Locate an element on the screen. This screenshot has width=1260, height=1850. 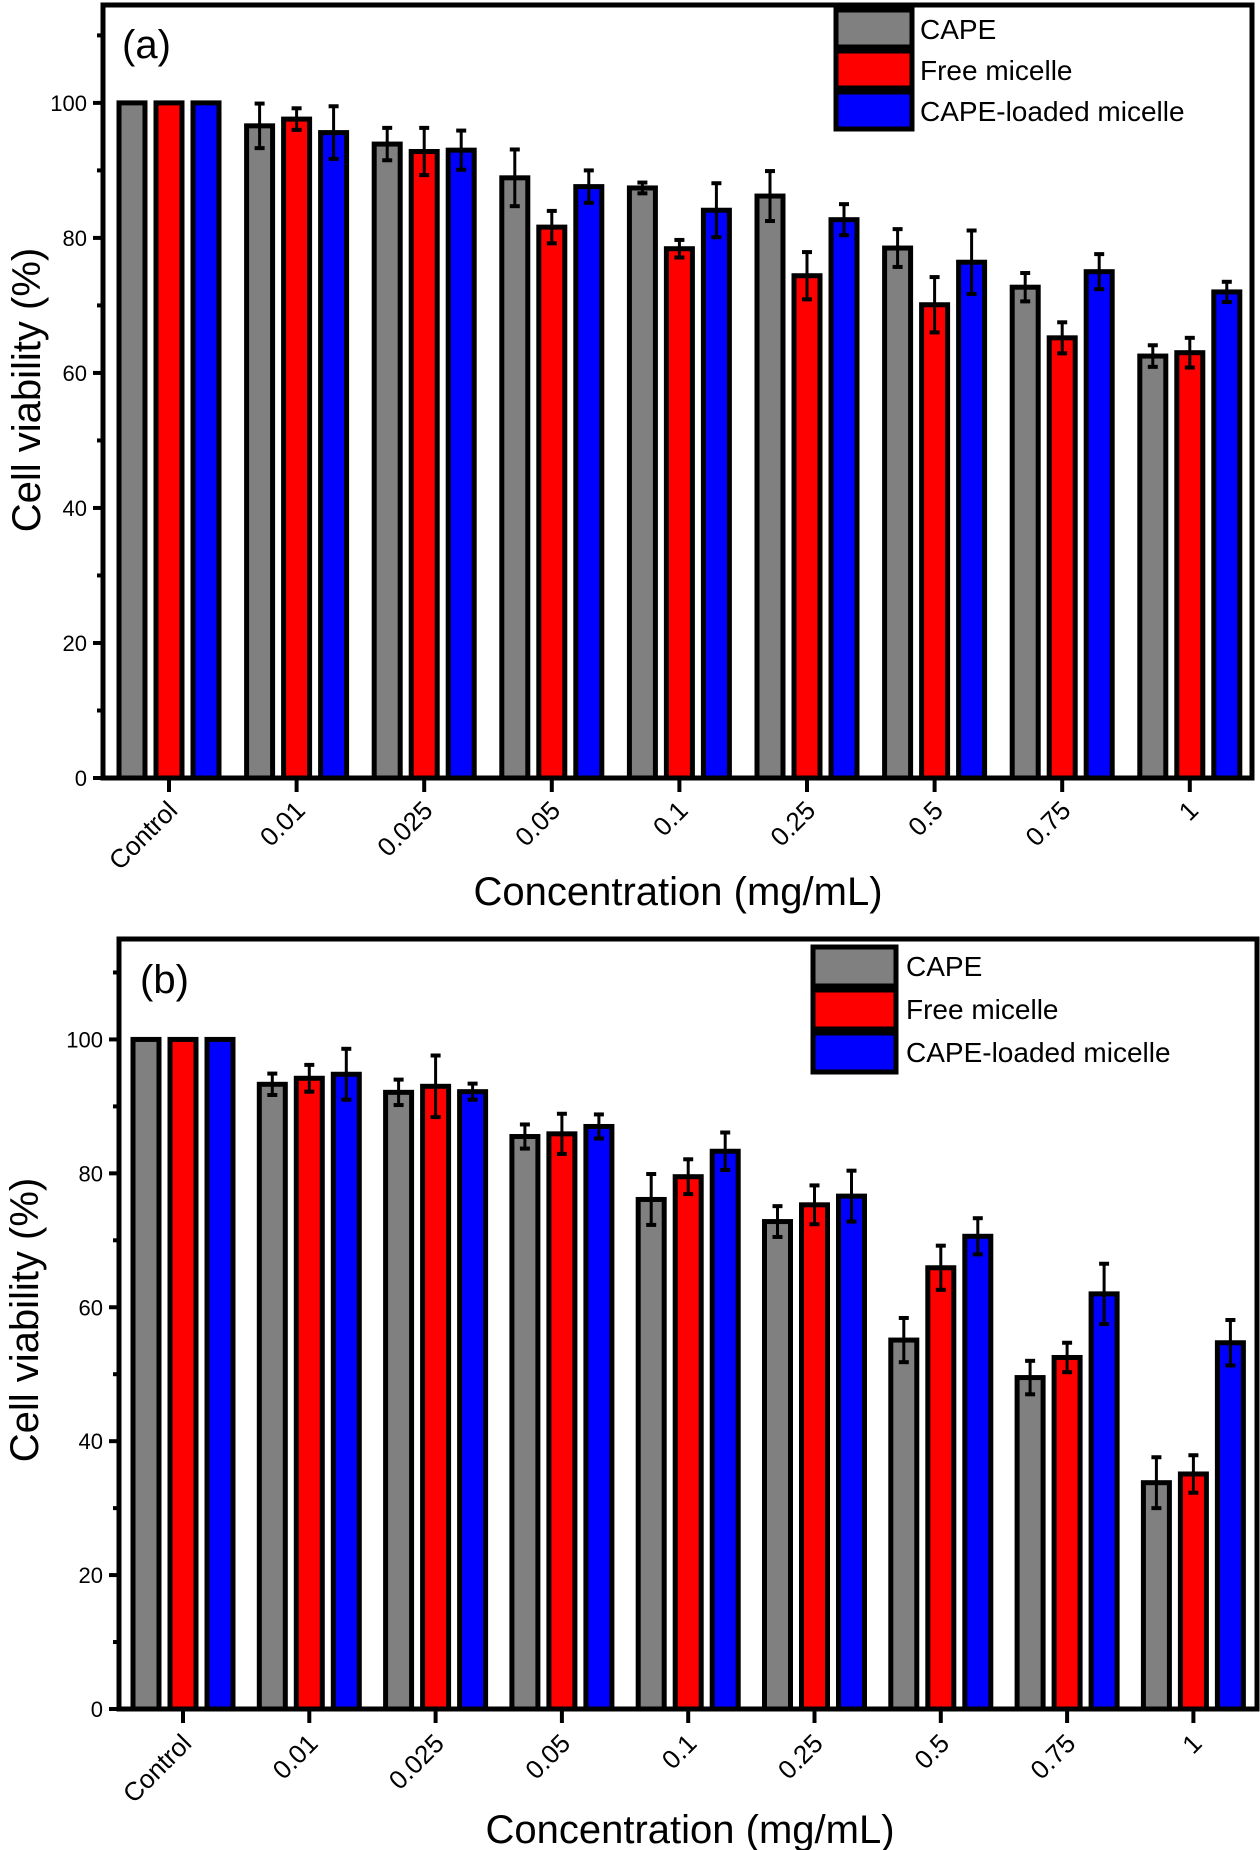
bar-free-micelle-0.05 is located at coordinates (562, 1421).